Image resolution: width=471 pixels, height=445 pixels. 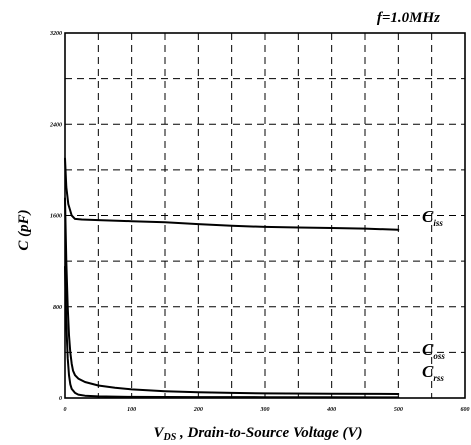 I want to click on frequency-annotation: f=1.0MHz, so click(x=408, y=18).